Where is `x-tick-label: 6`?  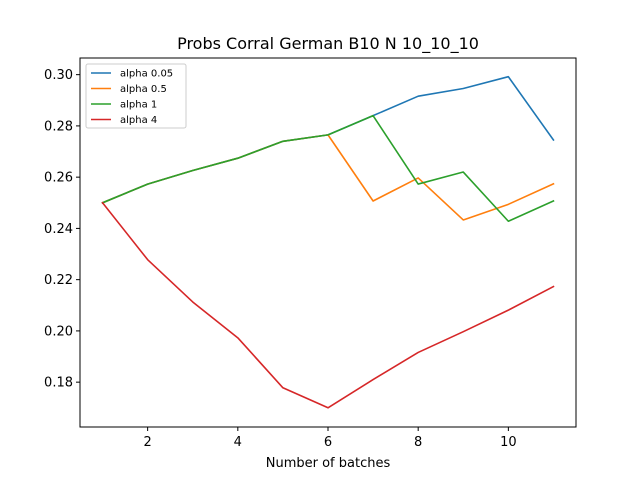
x-tick-label: 6 is located at coordinates (328, 442).